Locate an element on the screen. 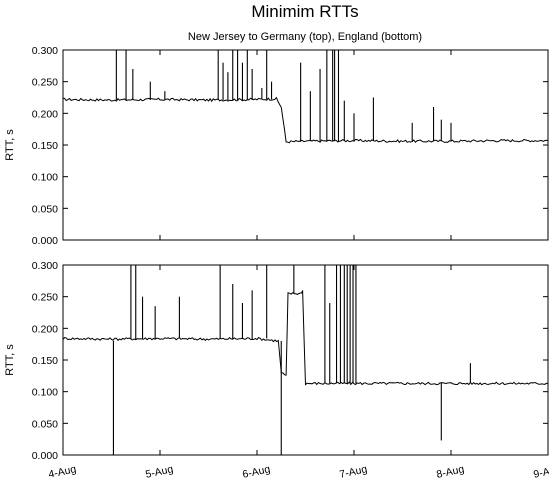 This screenshot has width=549, height=483. series-line is located at coordinates (306, 120).